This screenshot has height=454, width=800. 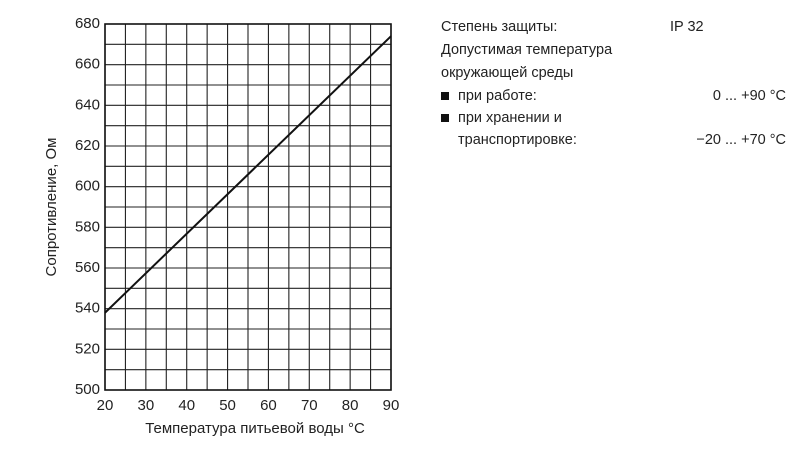 What do you see at coordinates (87, 267) in the screenshot?
I see `y-tick-label: 560` at bounding box center [87, 267].